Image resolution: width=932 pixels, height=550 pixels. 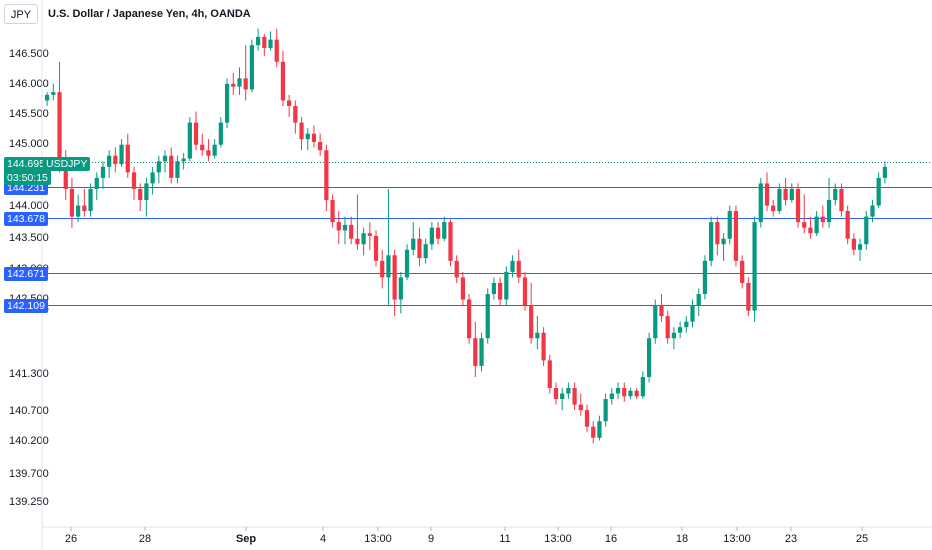 What do you see at coordinates (145, 539) in the screenshot?
I see `time-tick-label: 28` at bounding box center [145, 539].